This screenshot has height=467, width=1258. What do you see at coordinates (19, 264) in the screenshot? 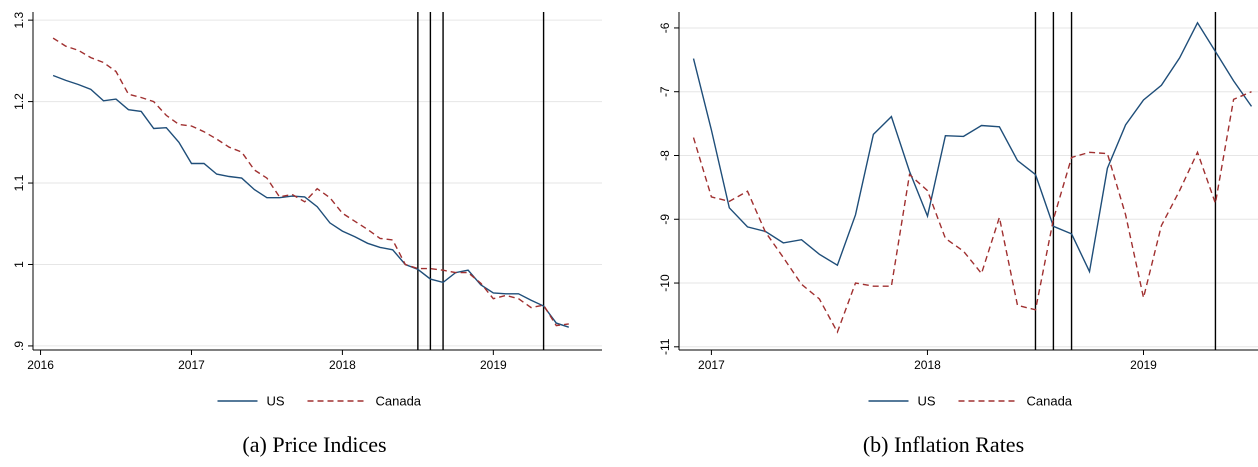
I see `y-tick-label: 1` at bounding box center [19, 264].